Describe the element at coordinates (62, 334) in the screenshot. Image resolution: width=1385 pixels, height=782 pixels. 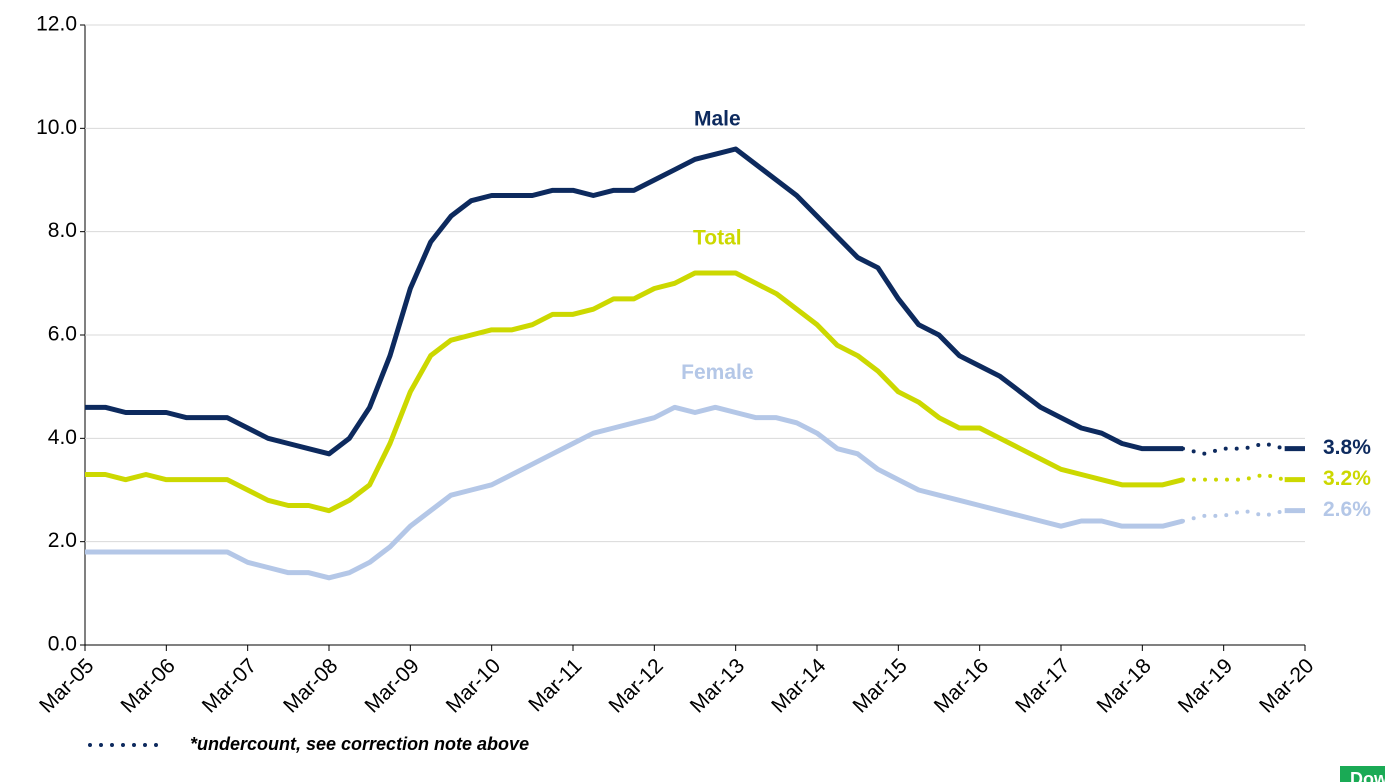
I see `y-tick-label: 6.0` at that location.